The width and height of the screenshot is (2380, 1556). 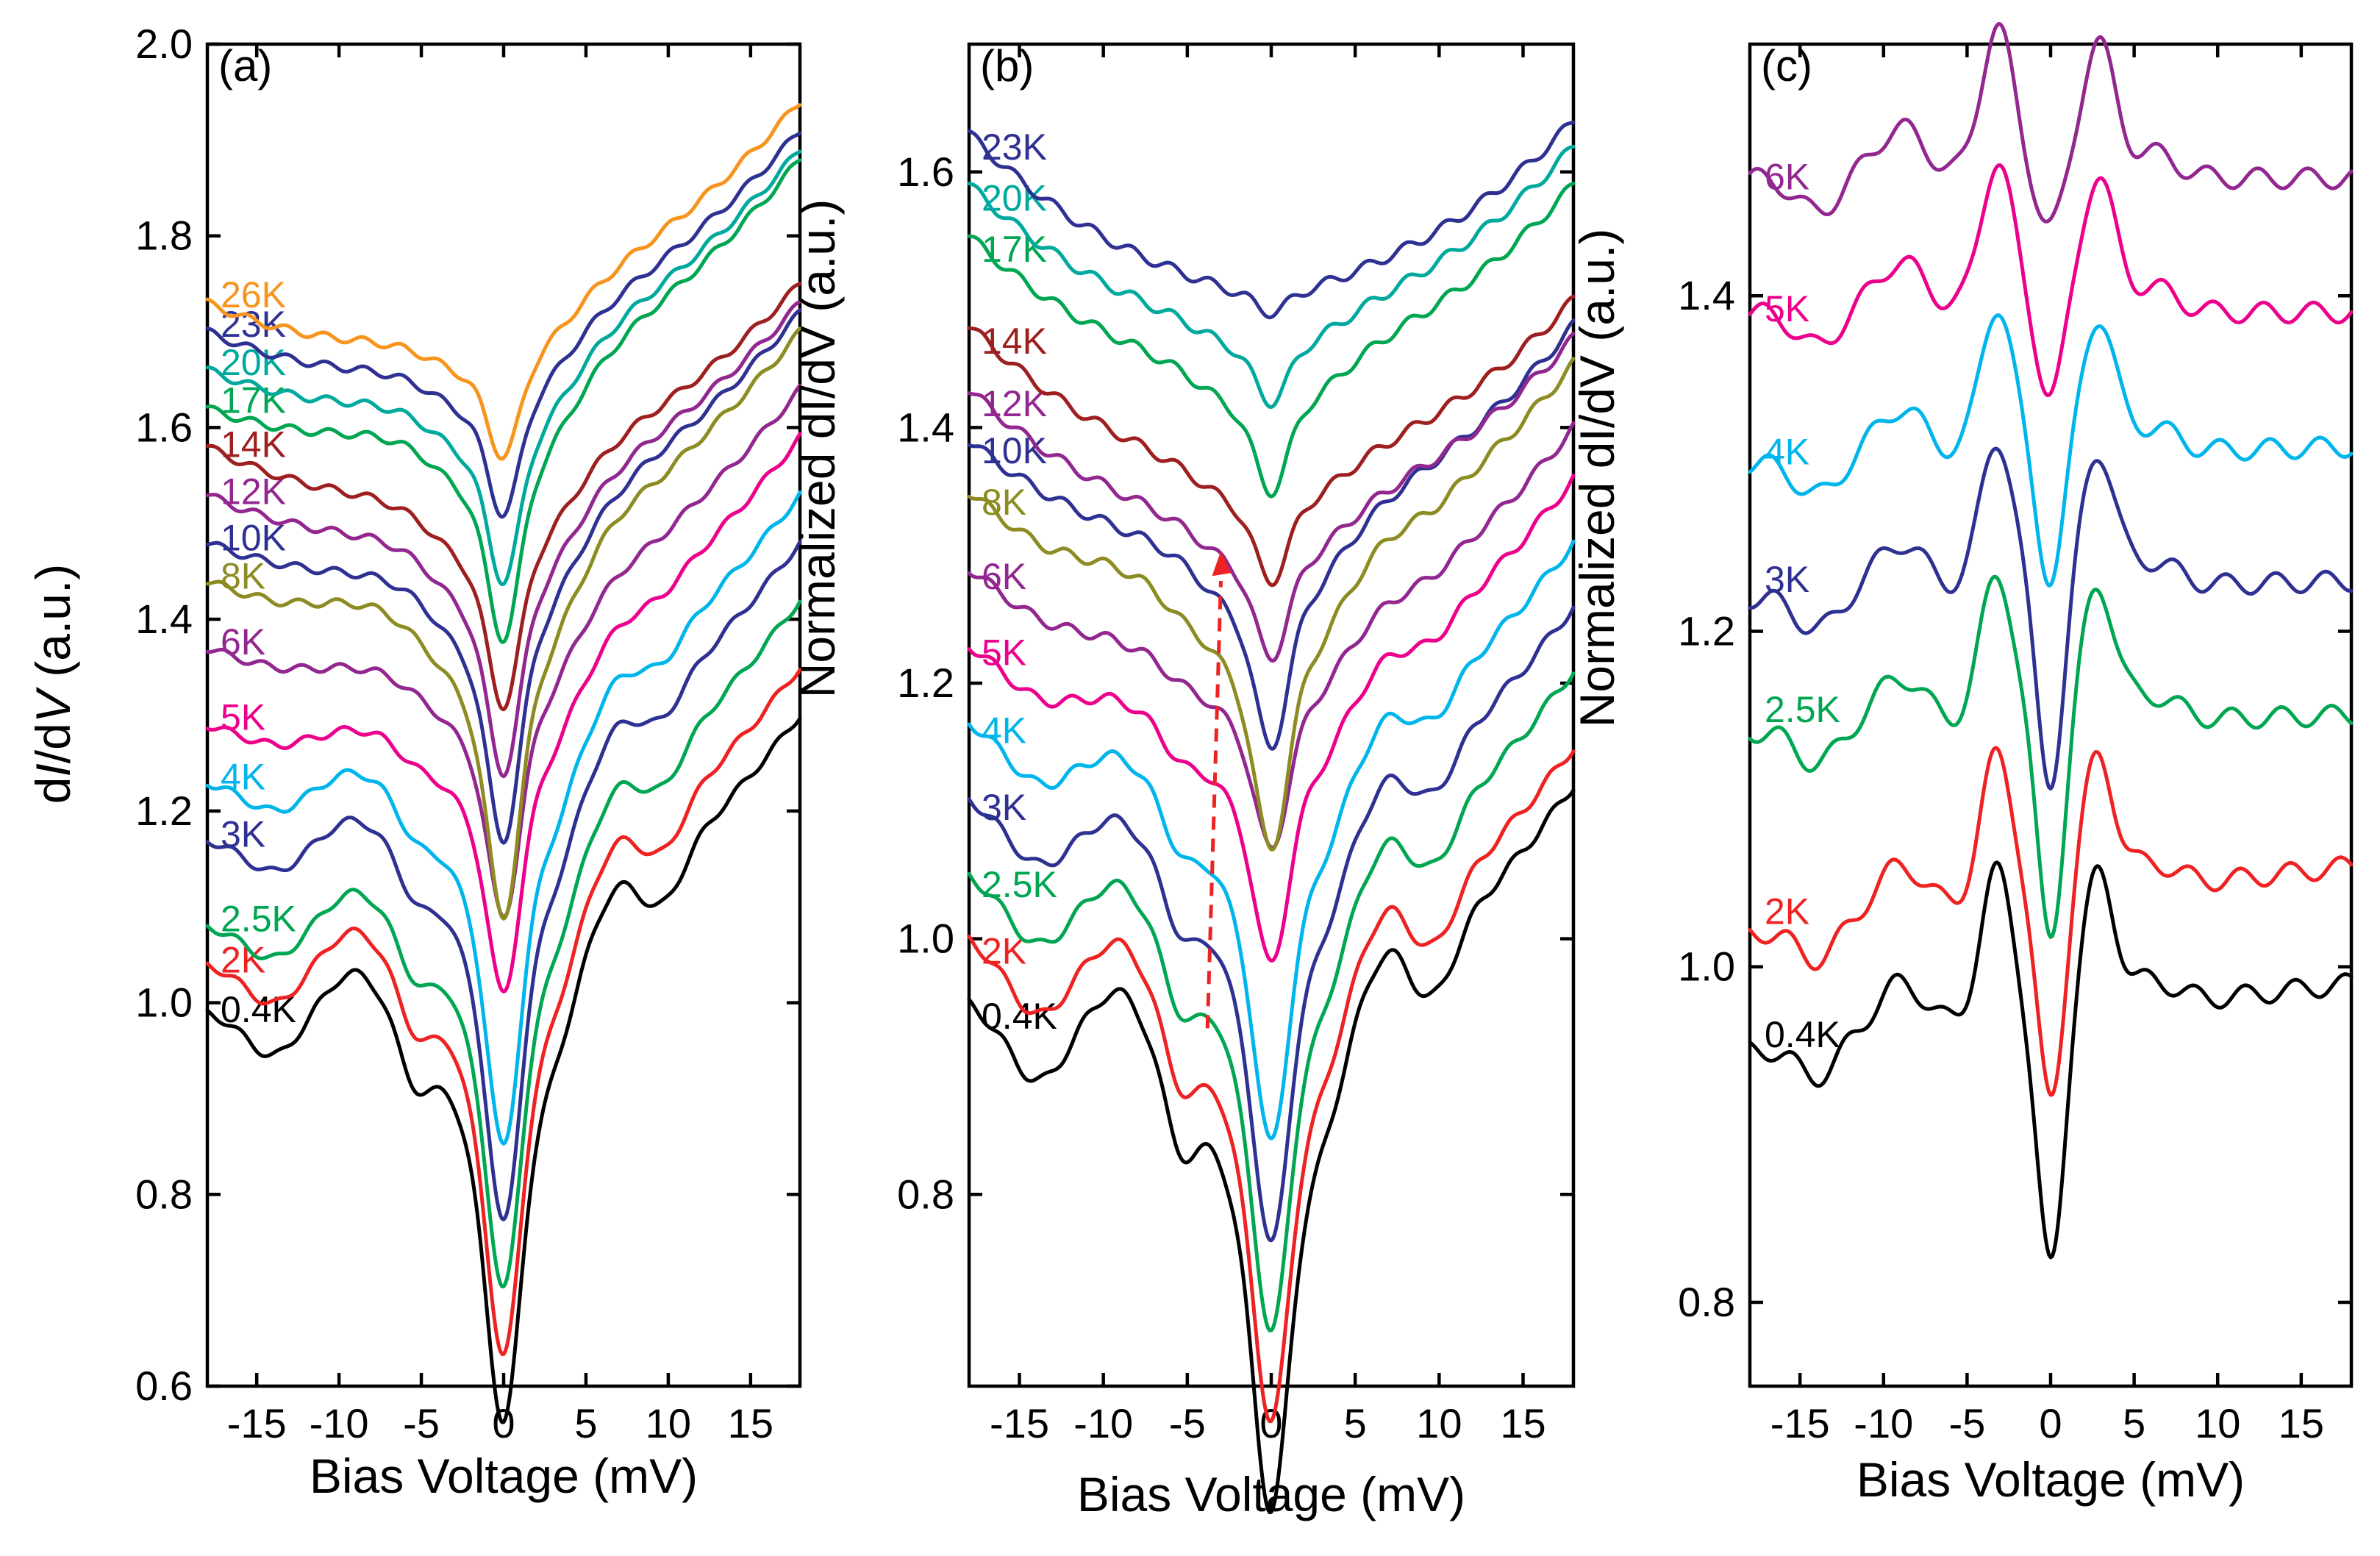 What do you see at coordinates (53, 704) in the screenshot?
I see `y-axis-label-part: V` at bounding box center [53, 704].